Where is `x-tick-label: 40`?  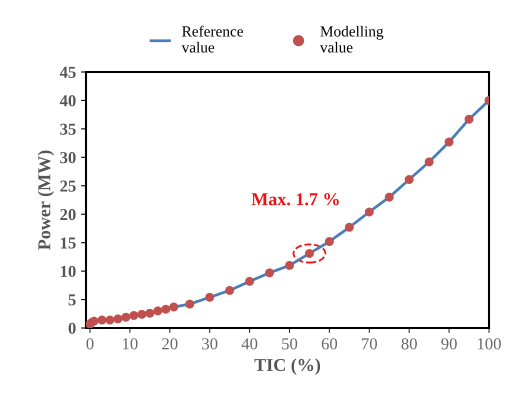
x-tick-label: 40 is located at coordinates (250, 344).